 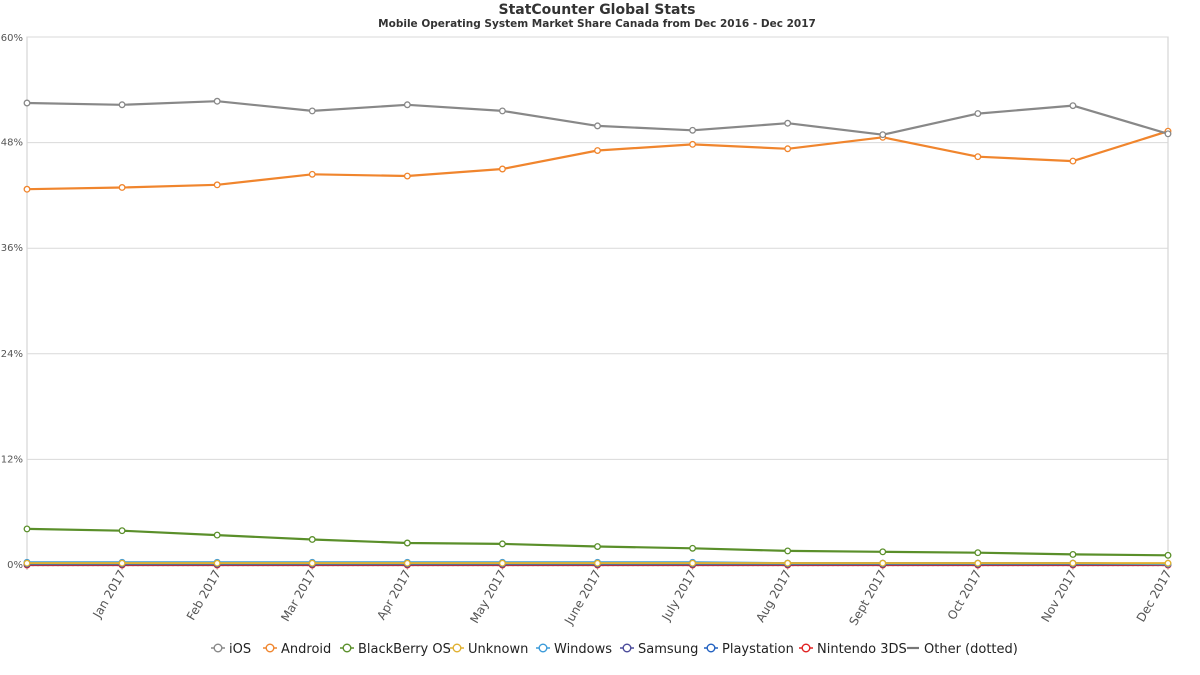 I want to click on legend-label: Nintendo 3DS, so click(x=862, y=649).